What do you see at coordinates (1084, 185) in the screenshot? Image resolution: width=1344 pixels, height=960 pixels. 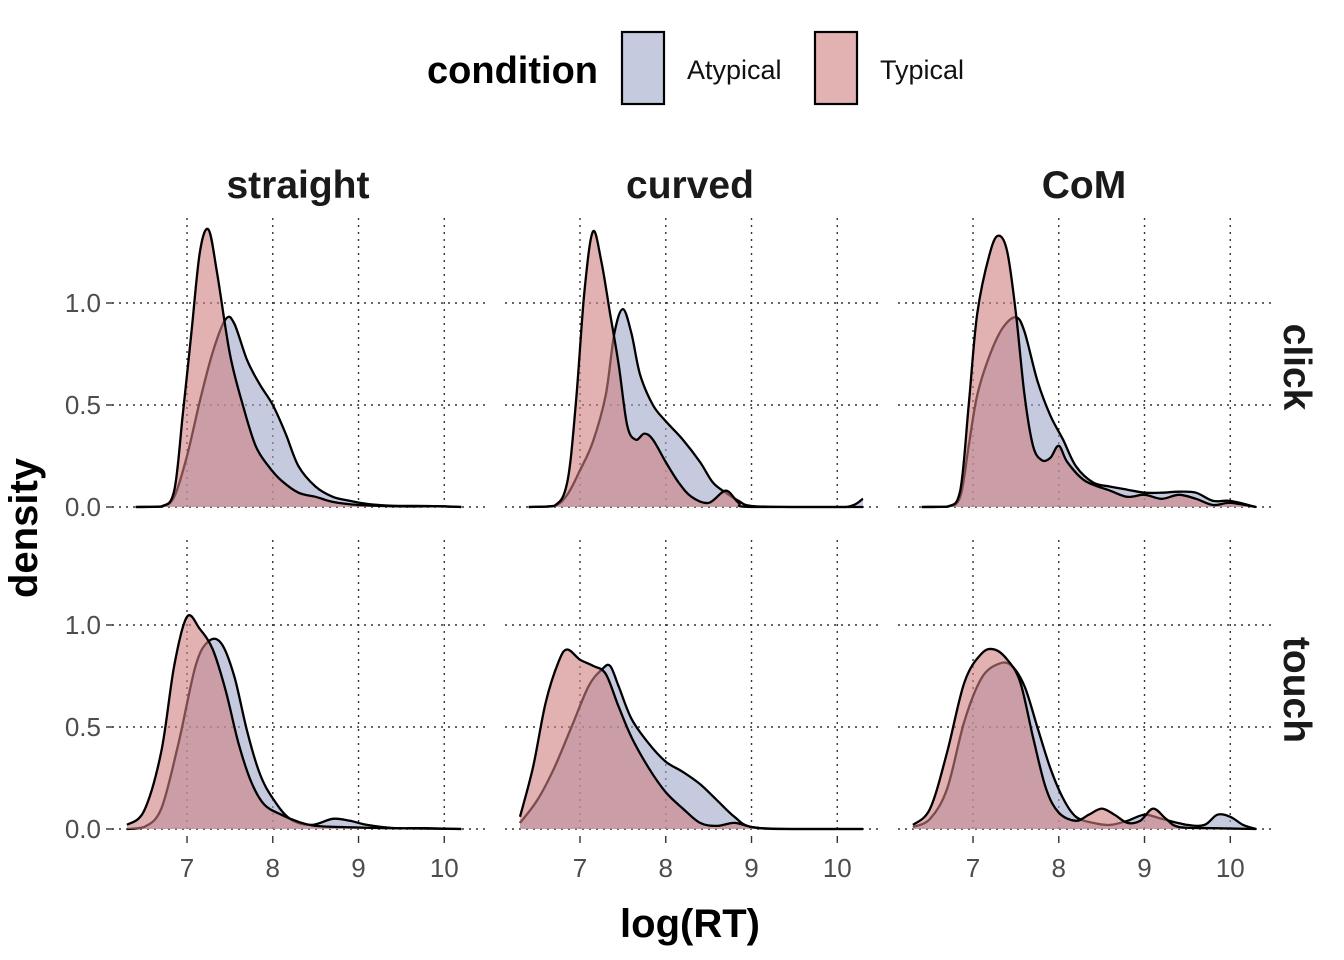 I see `strip-col-com: CoM` at bounding box center [1084, 185].